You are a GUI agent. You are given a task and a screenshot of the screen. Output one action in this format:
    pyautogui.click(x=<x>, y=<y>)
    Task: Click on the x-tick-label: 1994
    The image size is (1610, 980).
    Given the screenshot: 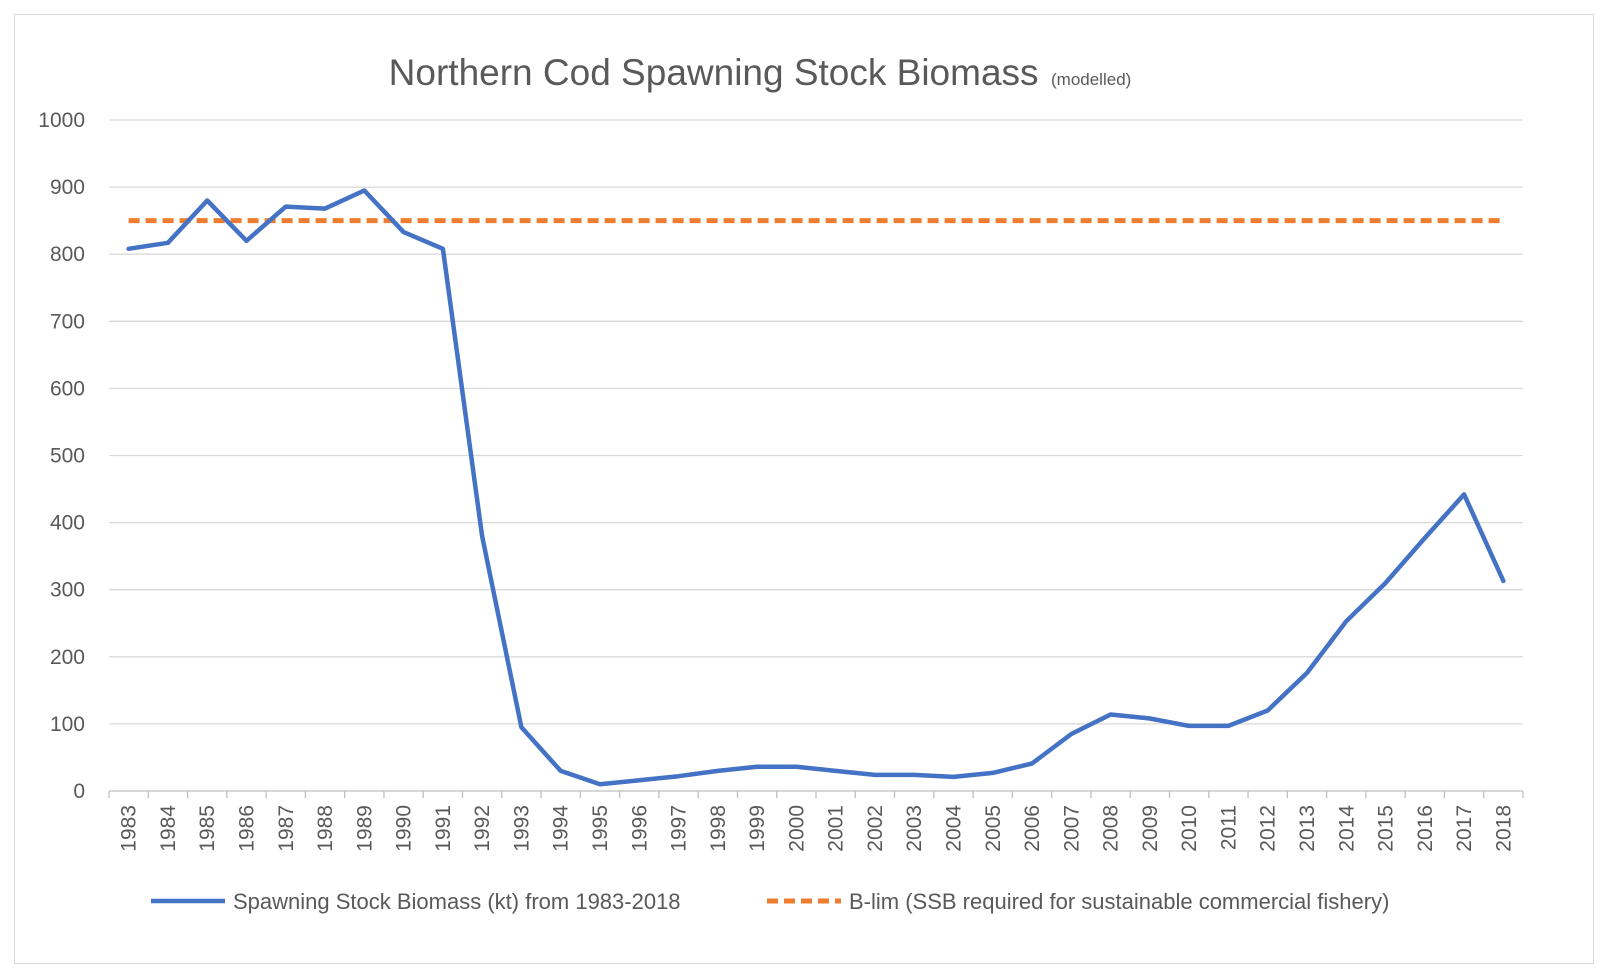 What is the action you would take?
    pyautogui.click(x=561, y=828)
    